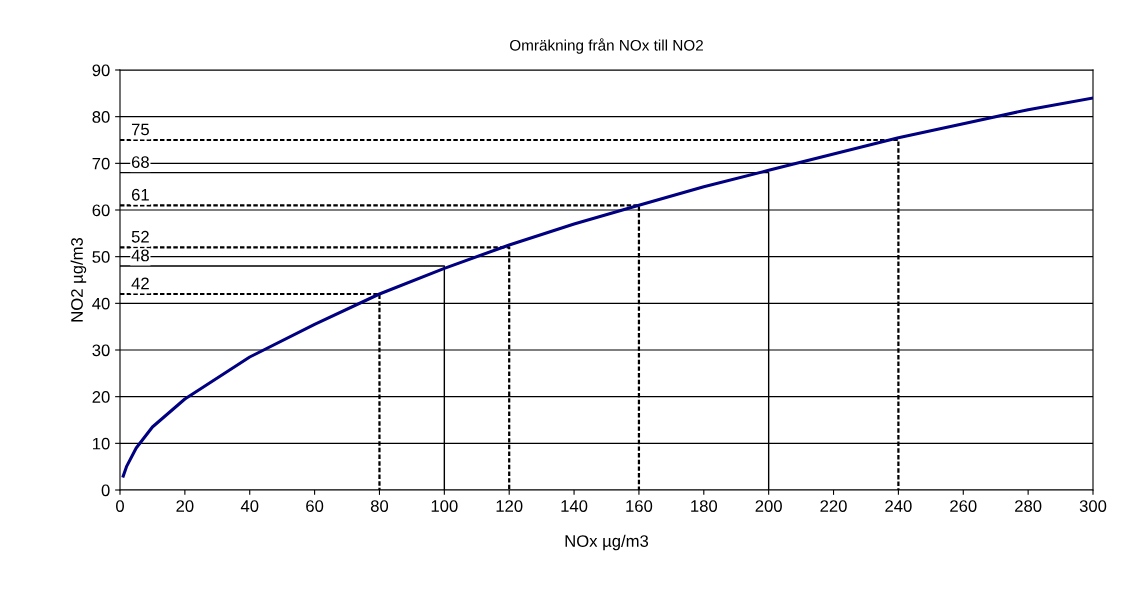 Image resolution: width=1128 pixels, height=601 pixels. What do you see at coordinates (101, 397) in the screenshot?
I see `y-tick-label: 20` at bounding box center [101, 397].